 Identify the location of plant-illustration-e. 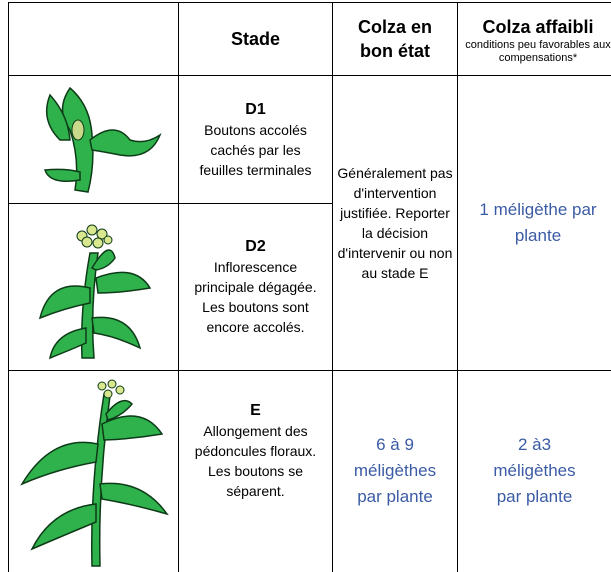
(94, 473).